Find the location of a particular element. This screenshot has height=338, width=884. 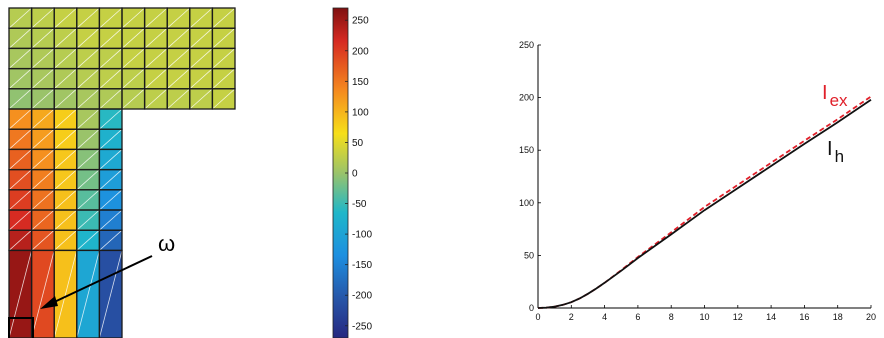

colorbar-ticks: 250 200 150 100 50 0 -50 -100 -150 -200 -250 is located at coordinates (358, 174).